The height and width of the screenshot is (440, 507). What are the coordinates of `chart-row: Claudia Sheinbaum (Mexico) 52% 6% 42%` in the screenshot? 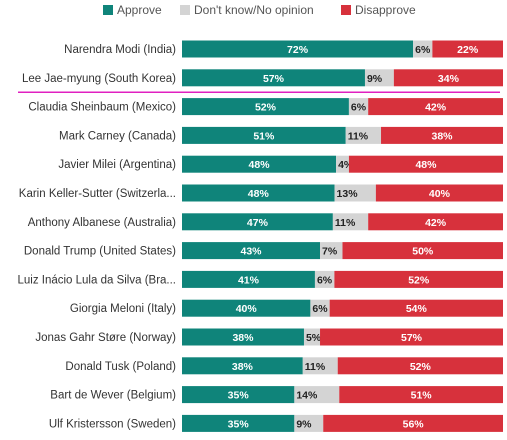 It's located at (265, 107).